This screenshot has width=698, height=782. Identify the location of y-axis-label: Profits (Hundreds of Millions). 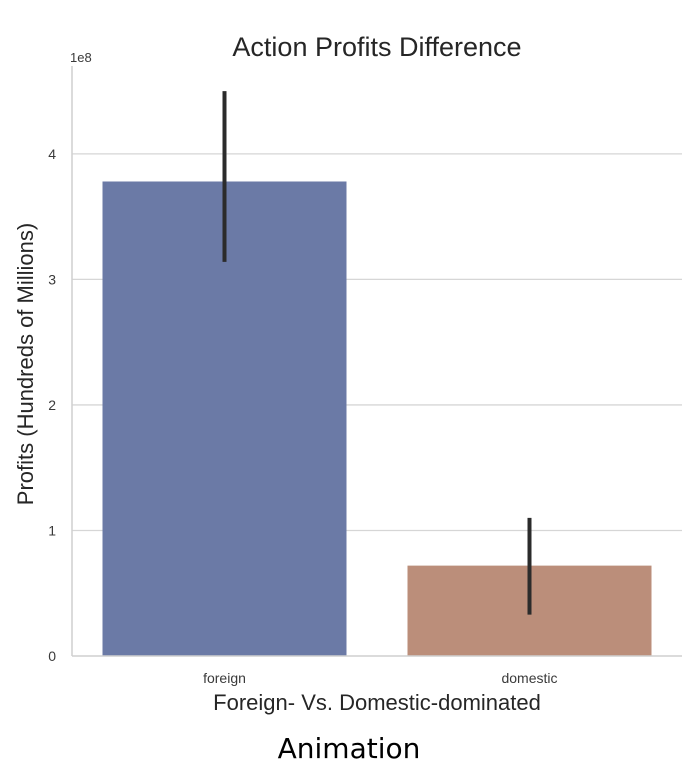
(25, 364).